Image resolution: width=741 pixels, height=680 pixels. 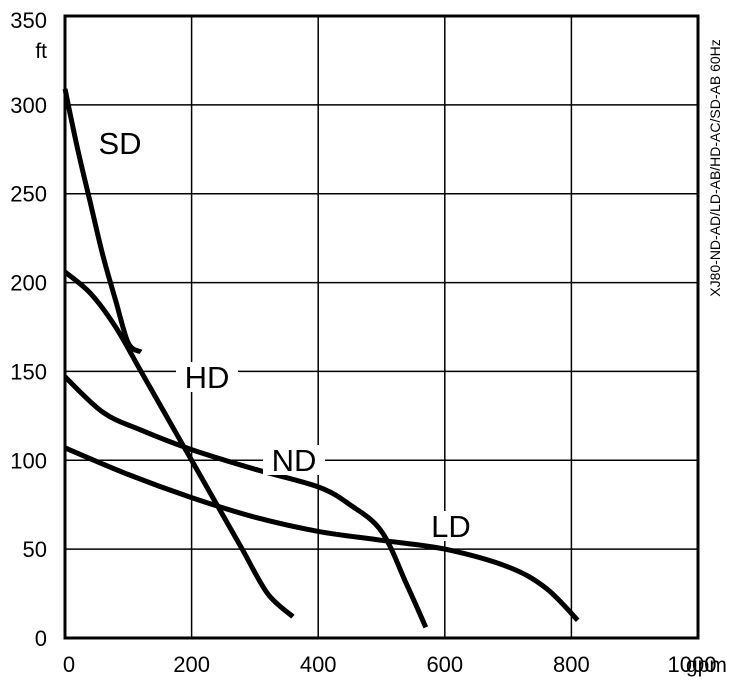 What do you see at coordinates (69, 664) in the screenshot?
I see `x-tick-label: 0` at bounding box center [69, 664].